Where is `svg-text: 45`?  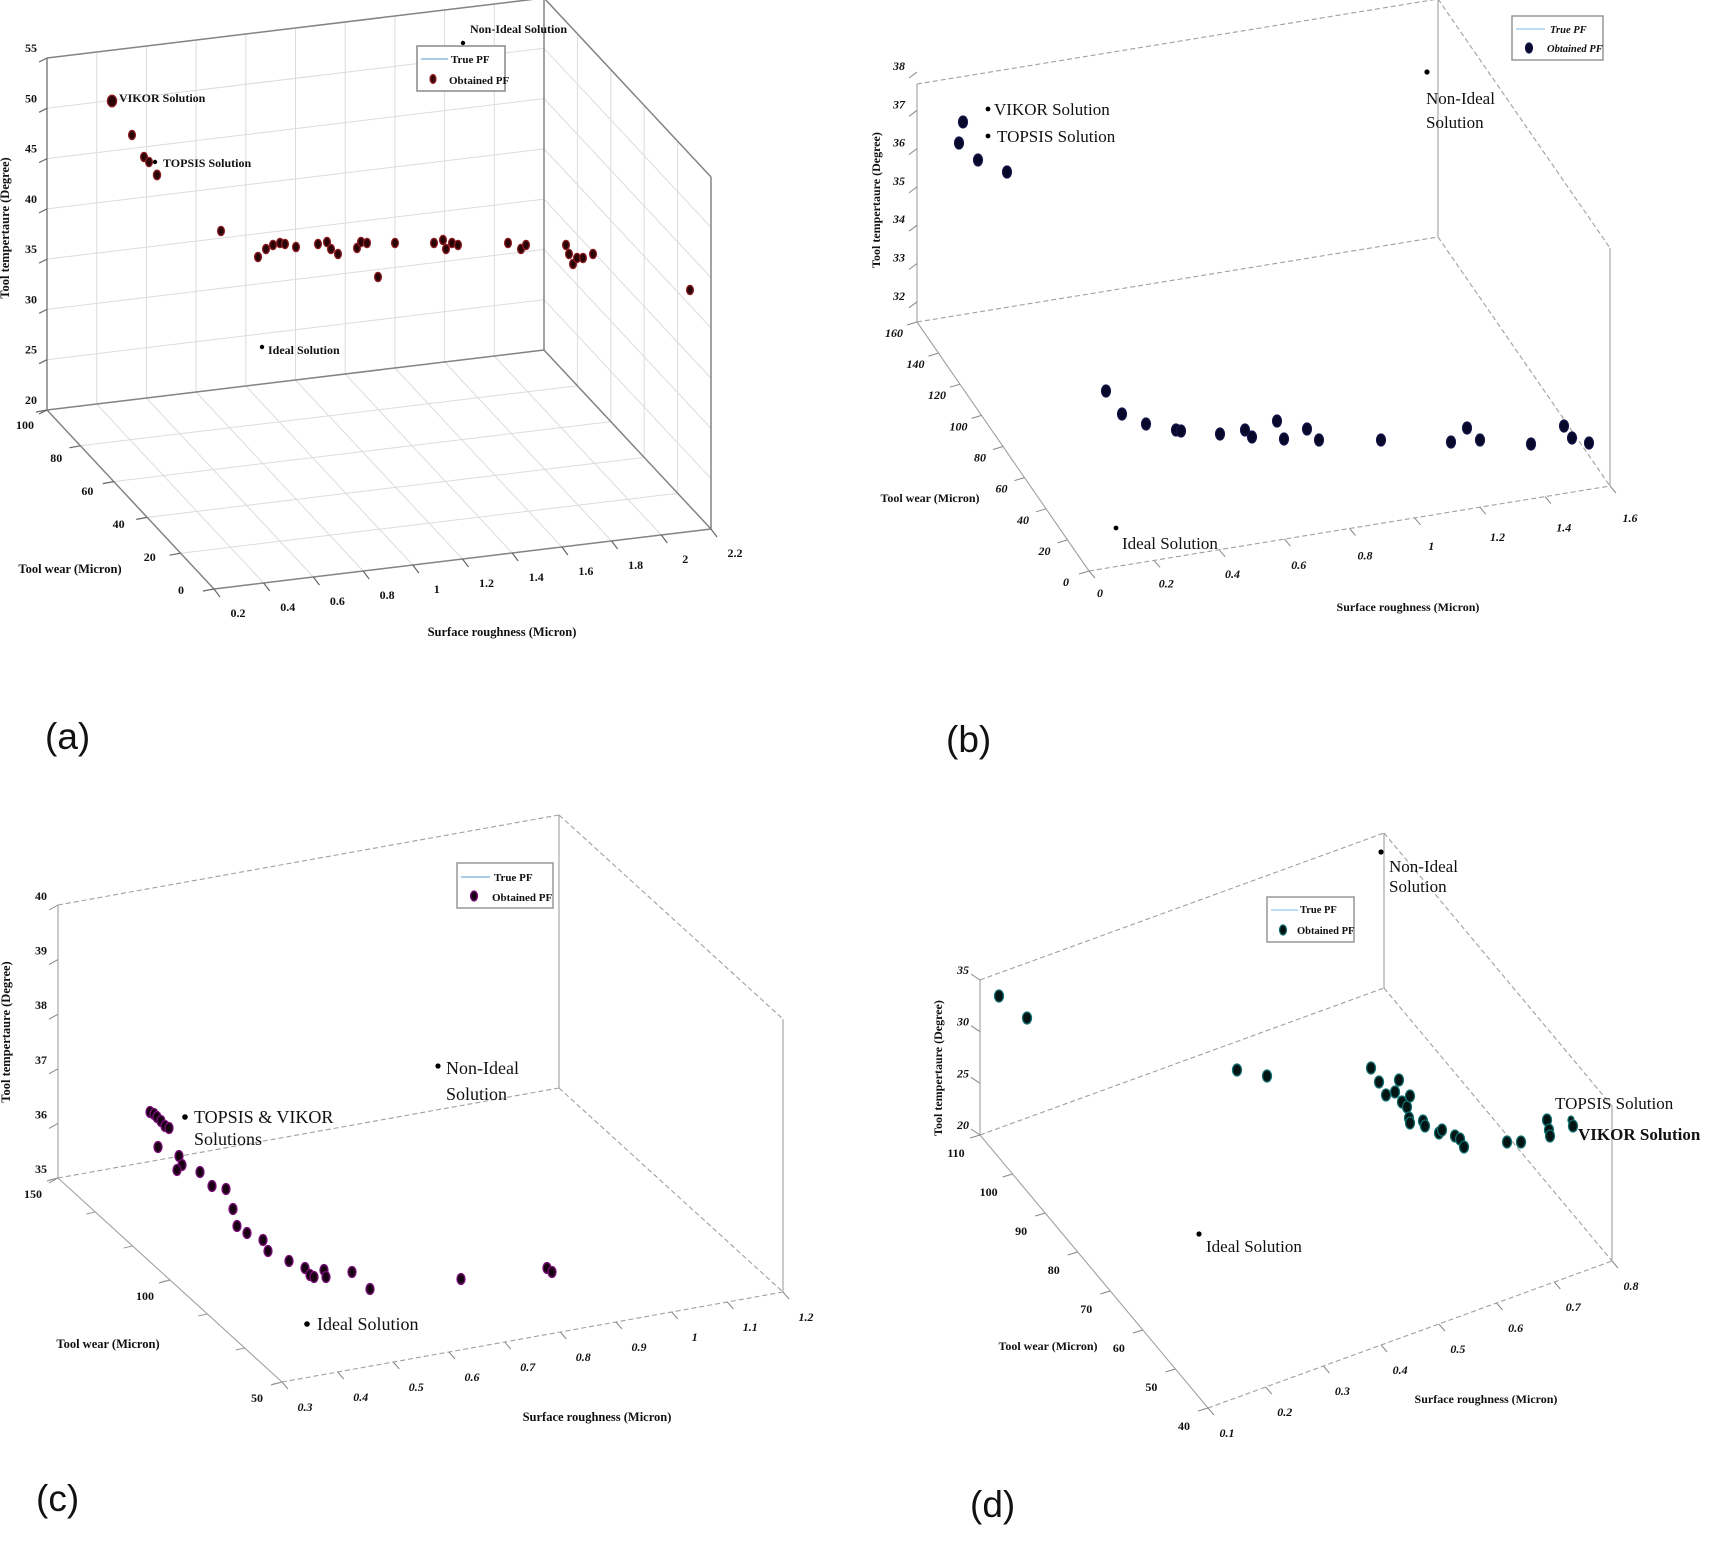
svg-text: 45 is located at coordinates (31, 149).